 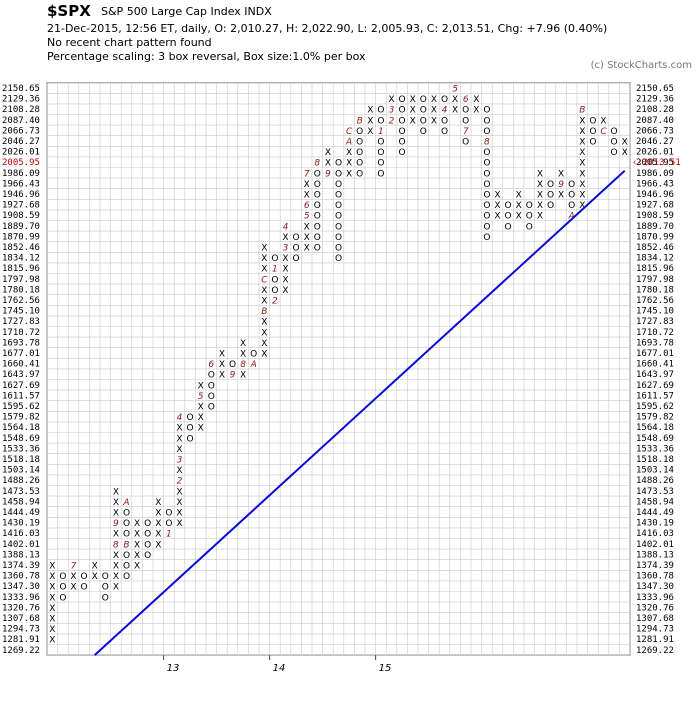 I want to click on y-tick-right: 1444.49, so click(x=655, y=513).